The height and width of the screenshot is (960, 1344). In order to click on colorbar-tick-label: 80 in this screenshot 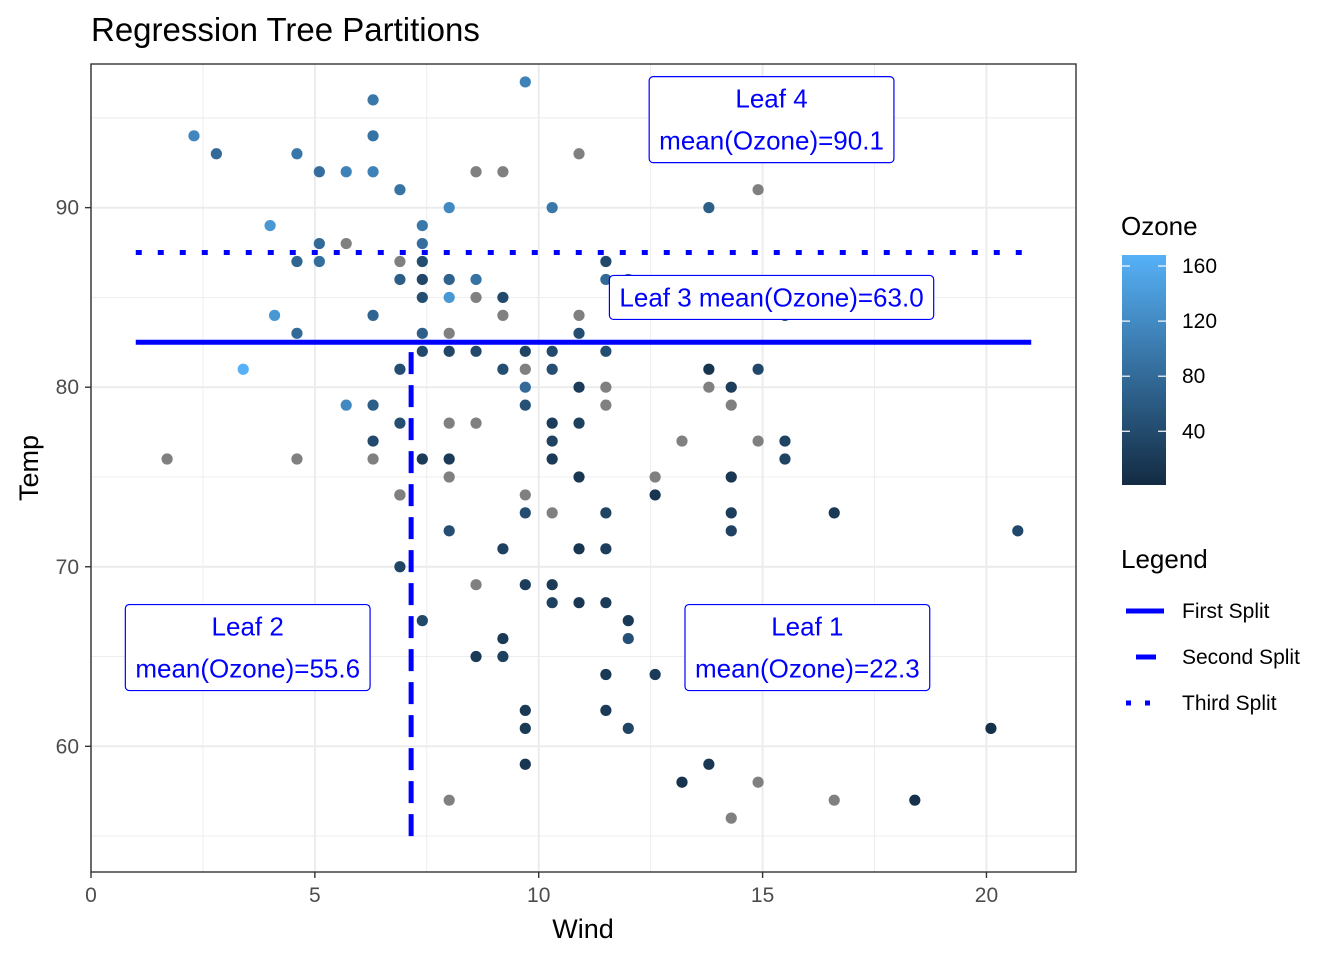, I will do `click(1193, 376)`.